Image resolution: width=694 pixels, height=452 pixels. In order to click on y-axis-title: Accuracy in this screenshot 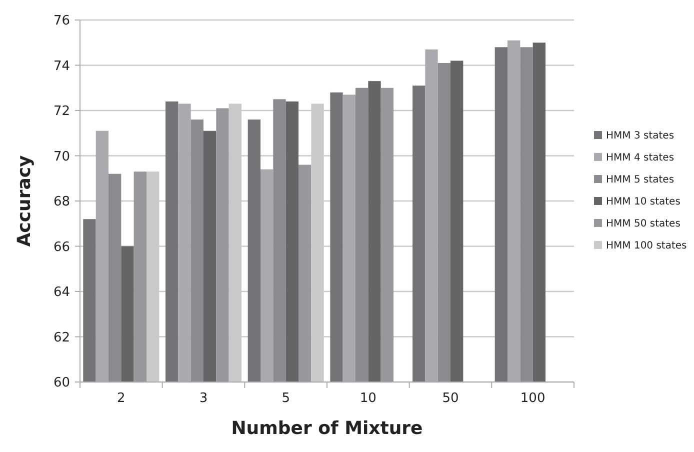, I will do `click(24, 200)`.